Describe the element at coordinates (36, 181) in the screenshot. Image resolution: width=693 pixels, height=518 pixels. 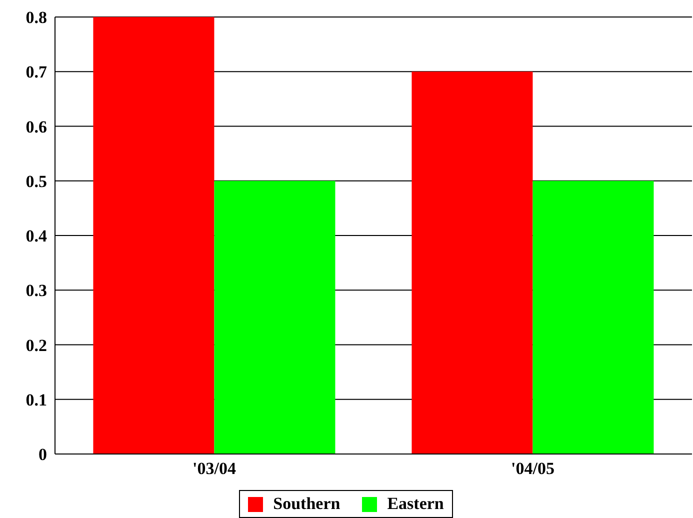
I see `y-tick-label: 0.5` at that location.